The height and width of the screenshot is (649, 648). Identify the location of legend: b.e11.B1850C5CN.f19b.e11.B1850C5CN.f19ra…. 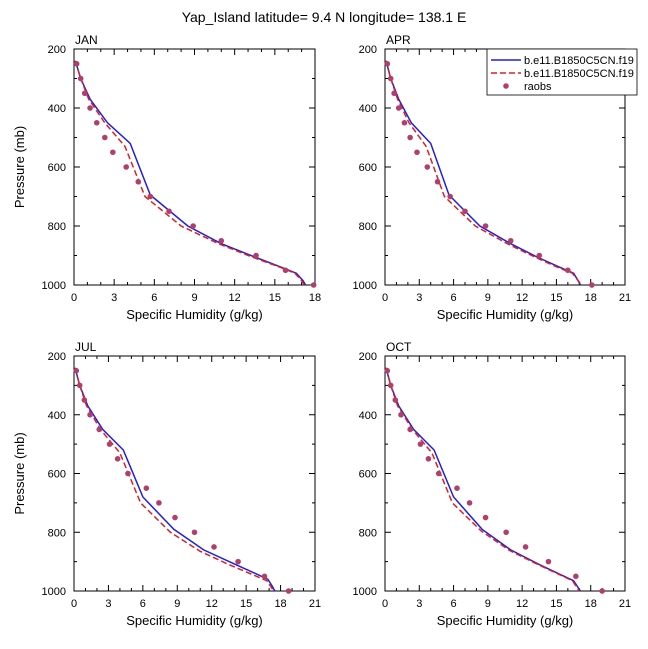
(562, 72).